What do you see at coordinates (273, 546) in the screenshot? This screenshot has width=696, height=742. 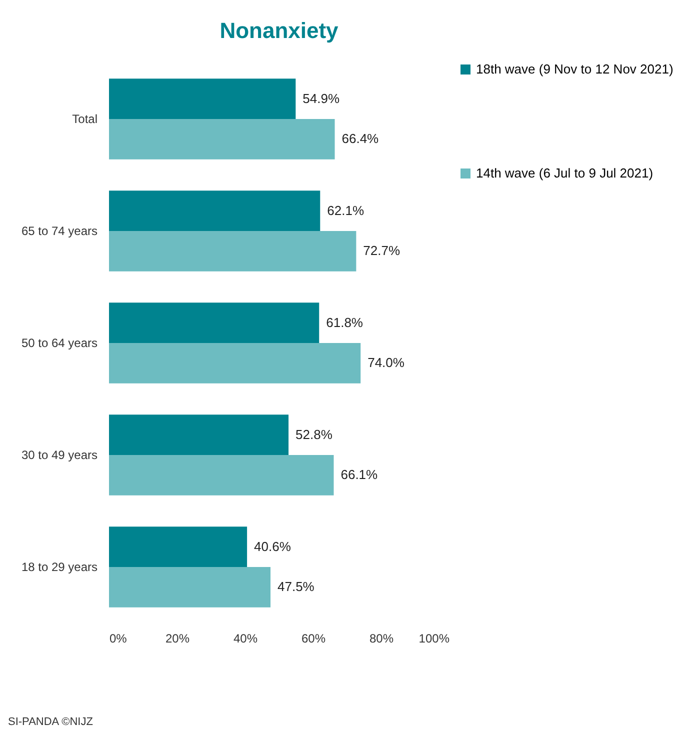 I see `data-label: 40.6%` at bounding box center [273, 546].